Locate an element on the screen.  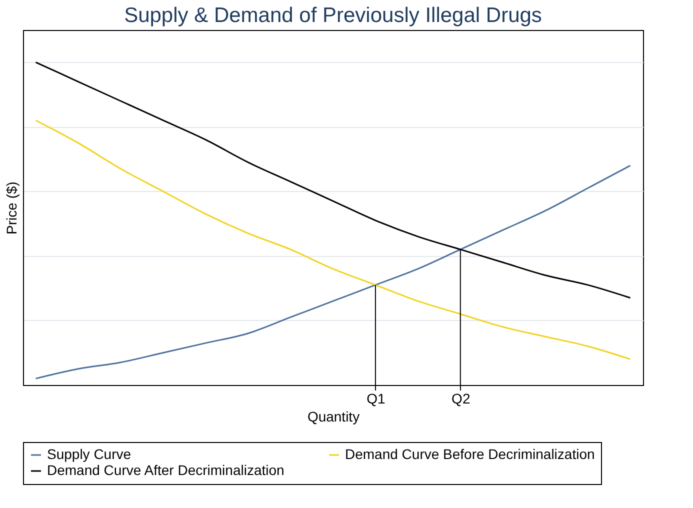
legend-label: Demand Curve After Decriminalization is located at coordinates (165, 470).